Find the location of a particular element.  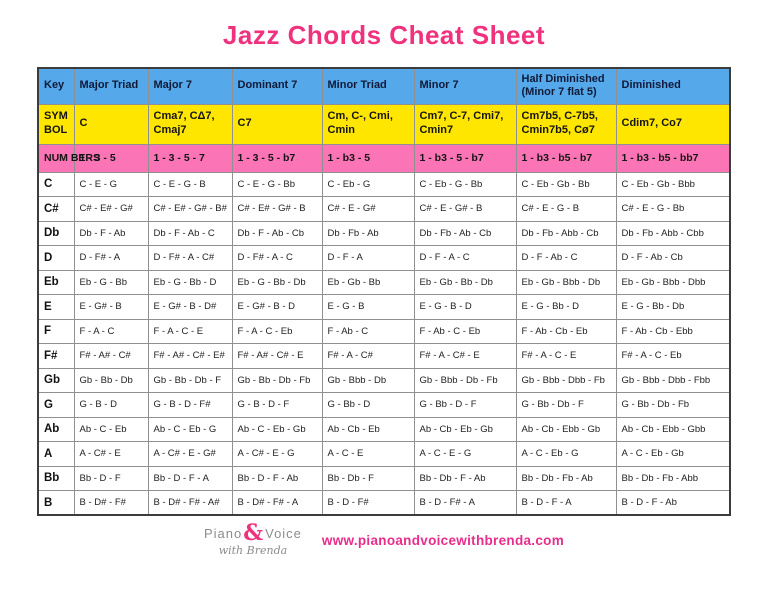

symbol-row-label: SYM BOL is located at coordinates (56, 124).